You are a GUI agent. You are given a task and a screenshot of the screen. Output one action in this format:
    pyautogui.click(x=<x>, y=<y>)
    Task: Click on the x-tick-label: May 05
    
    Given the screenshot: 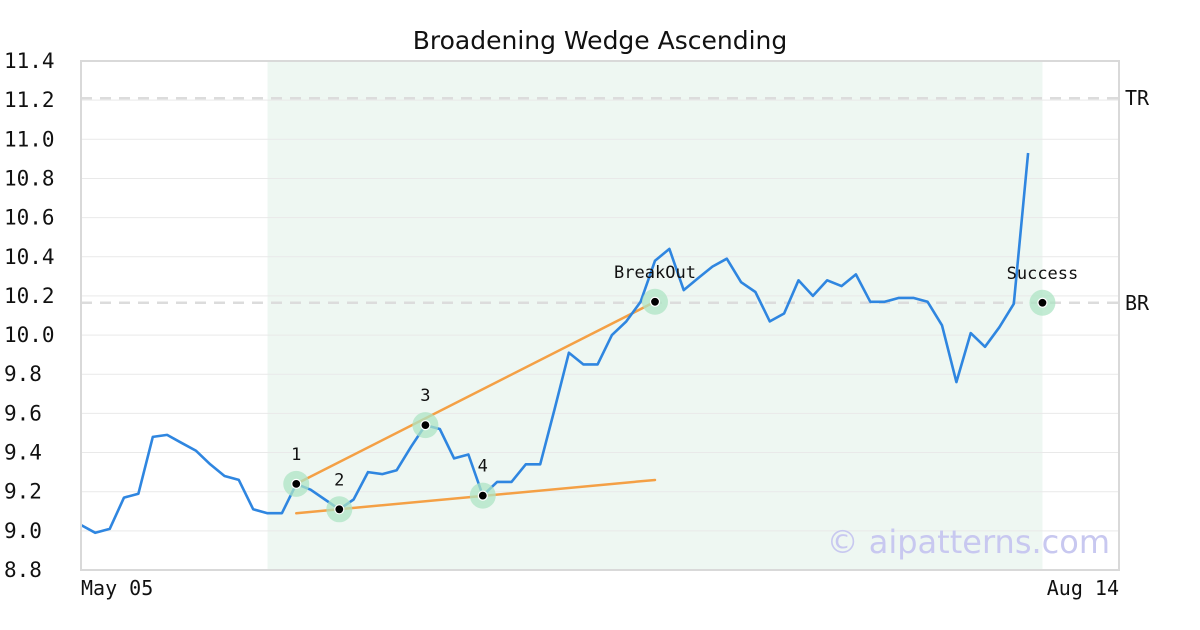 What is the action you would take?
    pyautogui.click(x=117, y=588)
    